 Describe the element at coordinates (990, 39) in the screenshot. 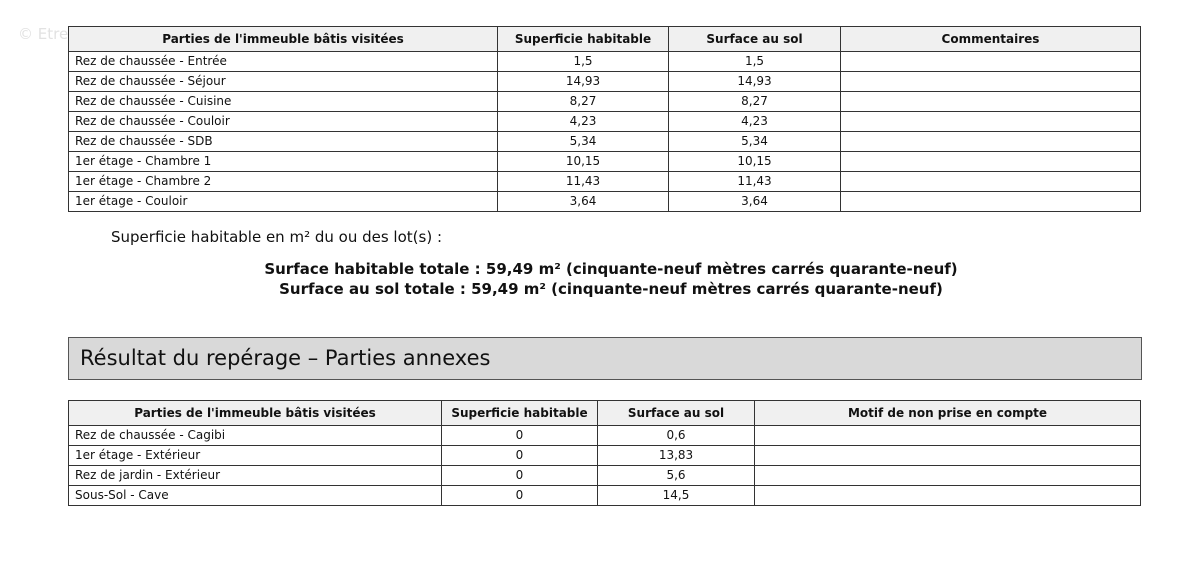

I see `column-header: Commentaires` at that location.